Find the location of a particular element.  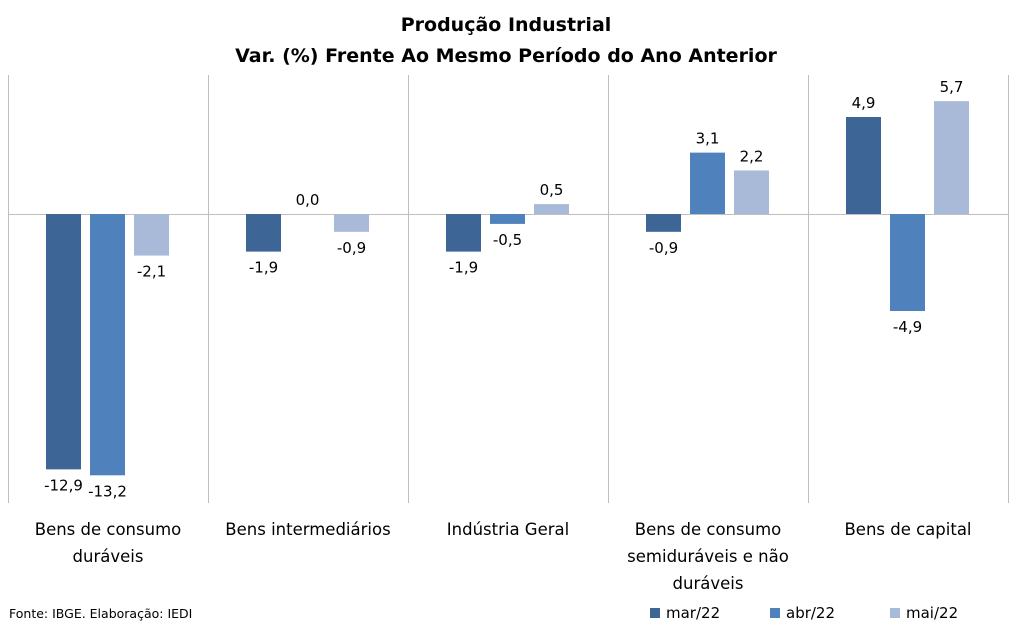

legend-item: mar/22 is located at coordinates (710, 613).